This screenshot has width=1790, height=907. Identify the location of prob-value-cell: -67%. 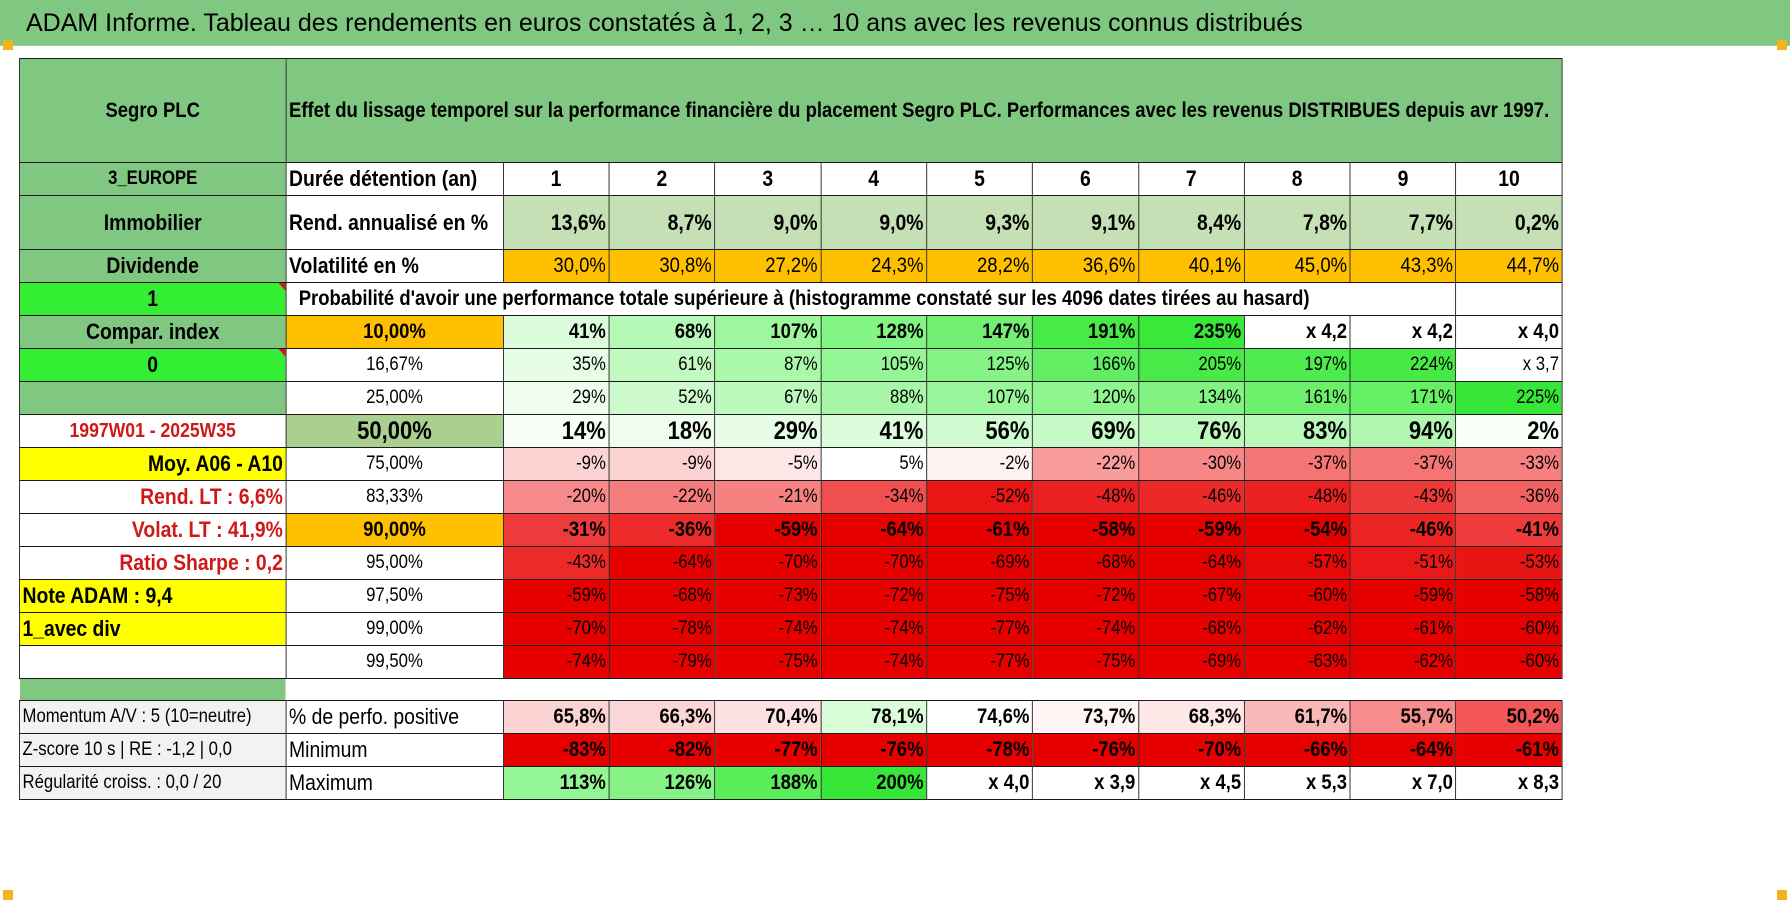
(1191, 596).